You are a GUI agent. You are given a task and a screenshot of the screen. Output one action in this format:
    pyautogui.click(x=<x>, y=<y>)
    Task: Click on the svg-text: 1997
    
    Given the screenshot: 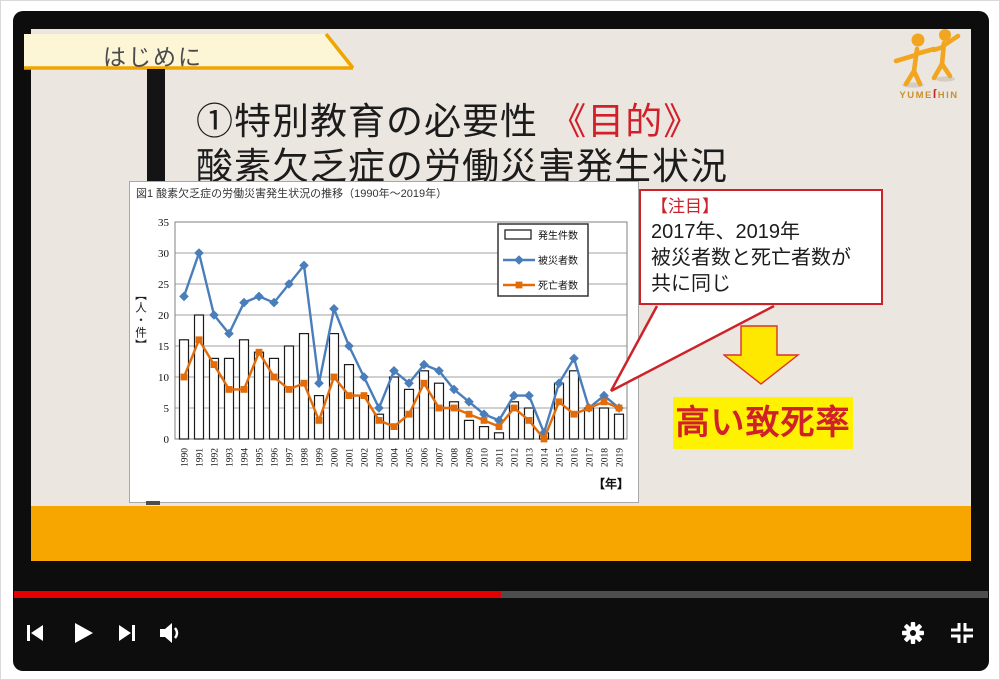 What is the action you would take?
    pyautogui.click(x=291, y=457)
    